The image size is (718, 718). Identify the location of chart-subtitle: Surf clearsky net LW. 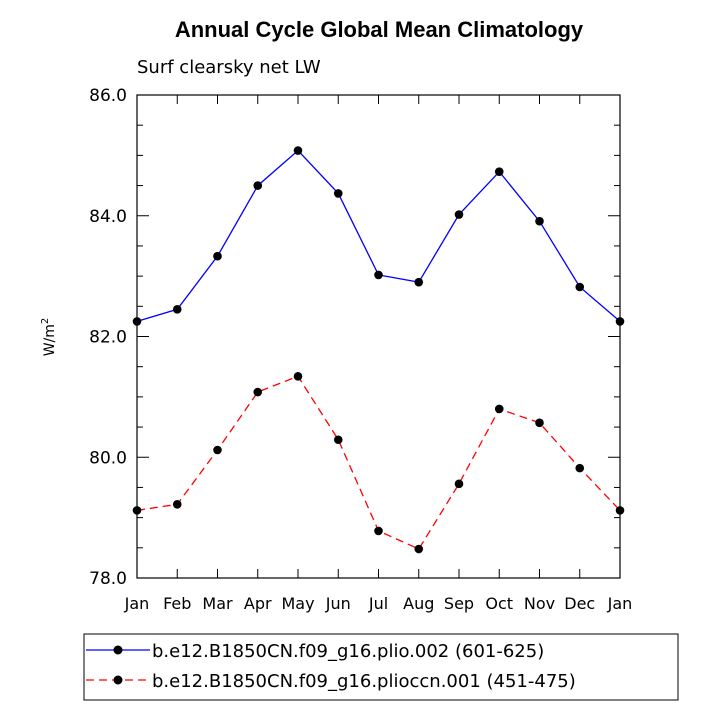
(229, 67).